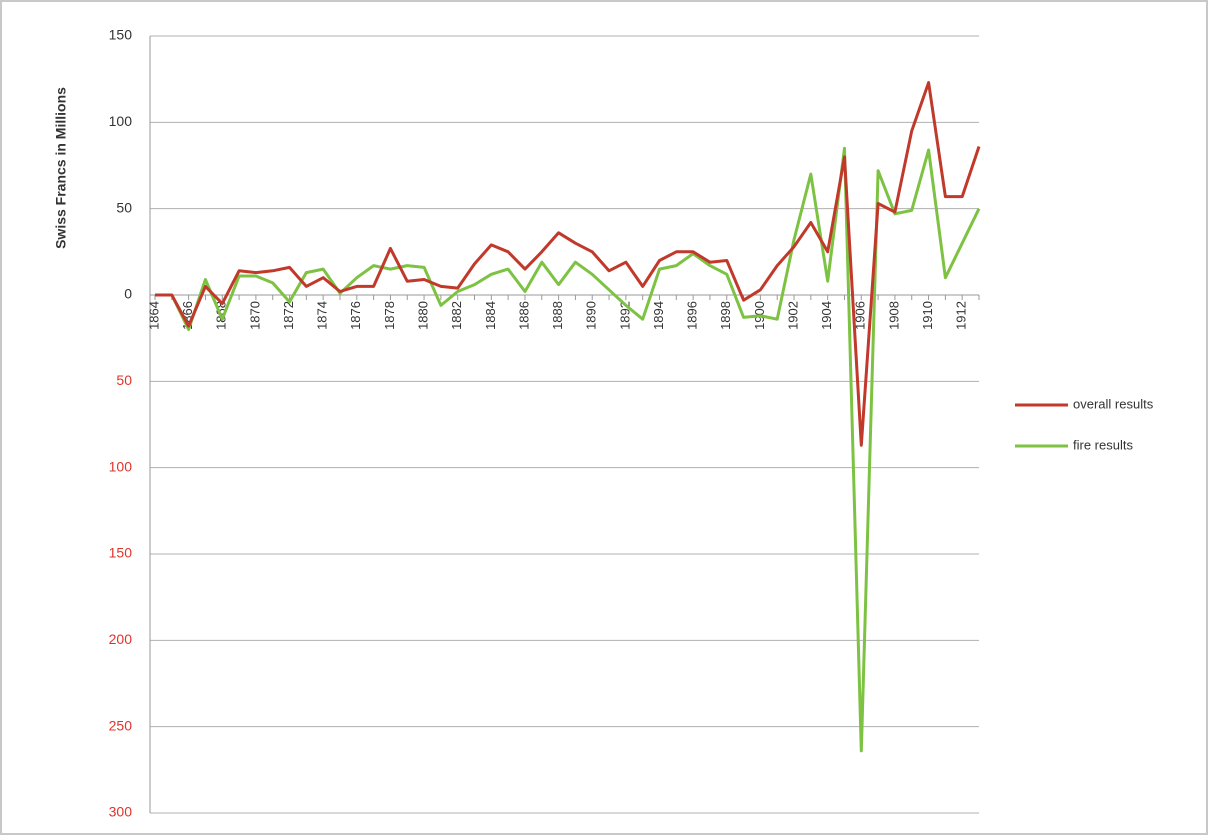 Image resolution: width=1208 pixels, height=835 pixels. What do you see at coordinates (61, 168) in the screenshot?
I see `y-axis-label: Swiss Francs in Millions` at bounding box center [61, 168].